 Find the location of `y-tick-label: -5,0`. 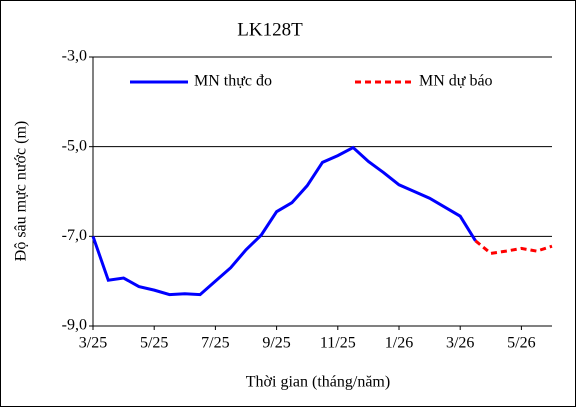

y-tick-label: -5,0 is located at coordinates (74, 145).